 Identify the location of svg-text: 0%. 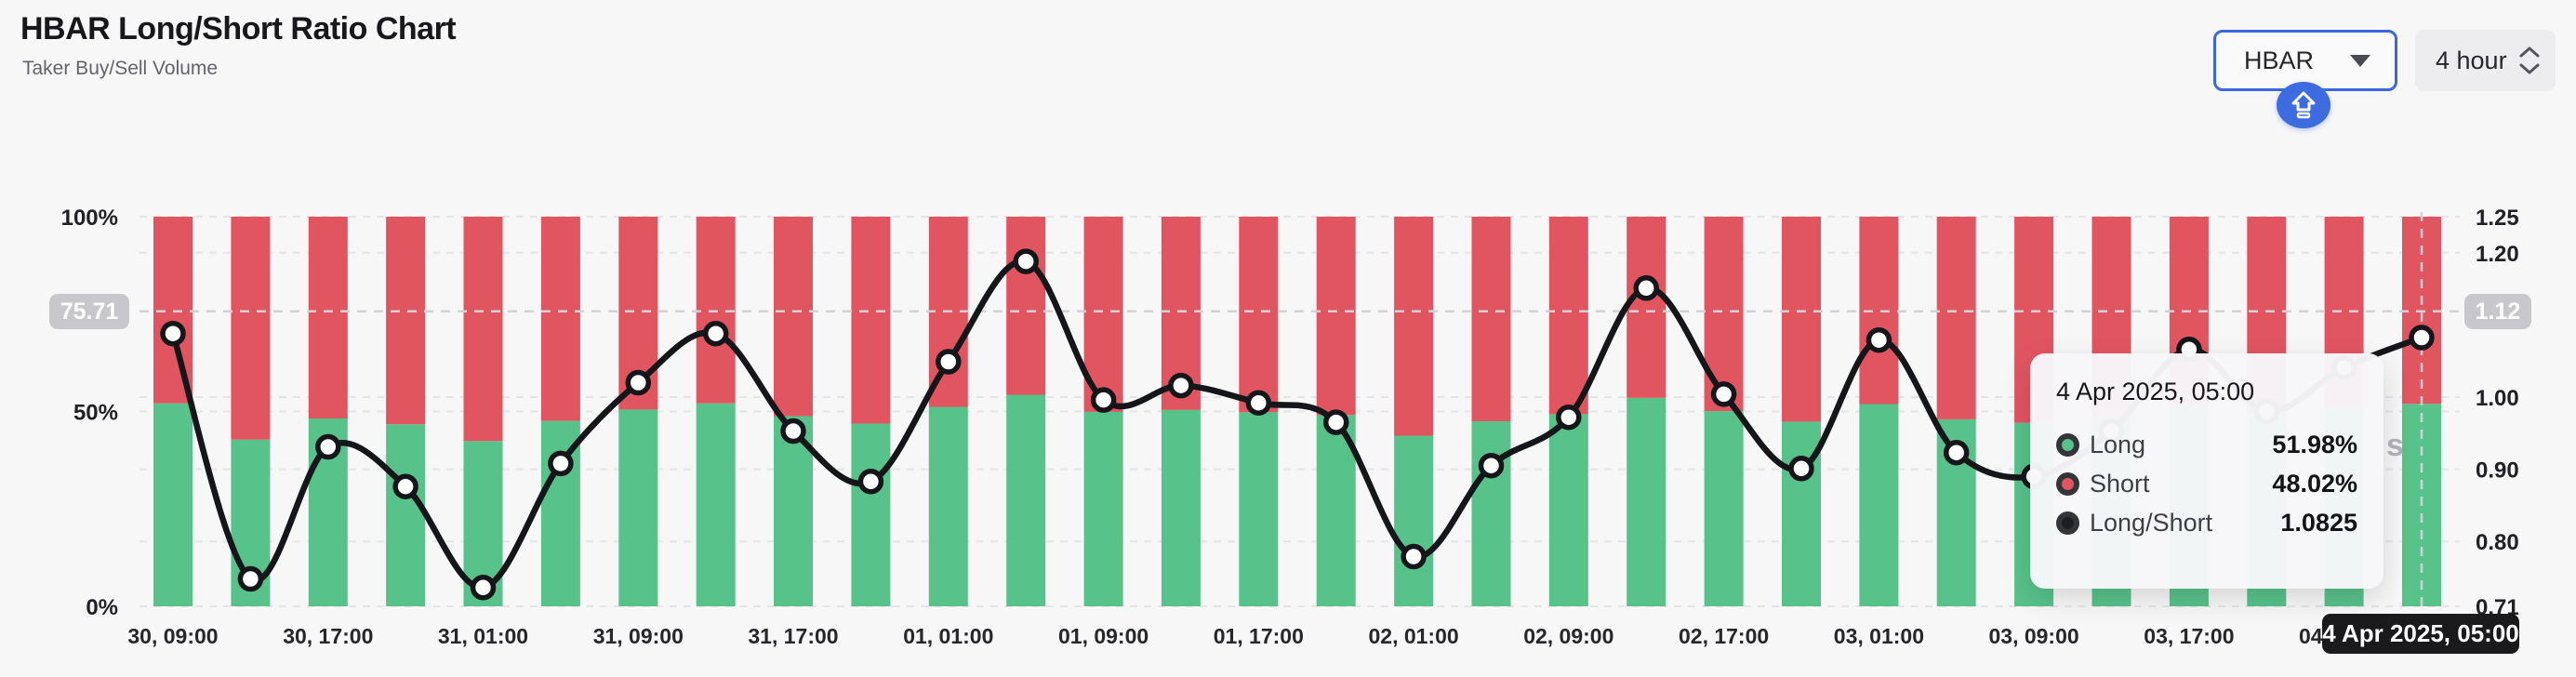
(102, 607).